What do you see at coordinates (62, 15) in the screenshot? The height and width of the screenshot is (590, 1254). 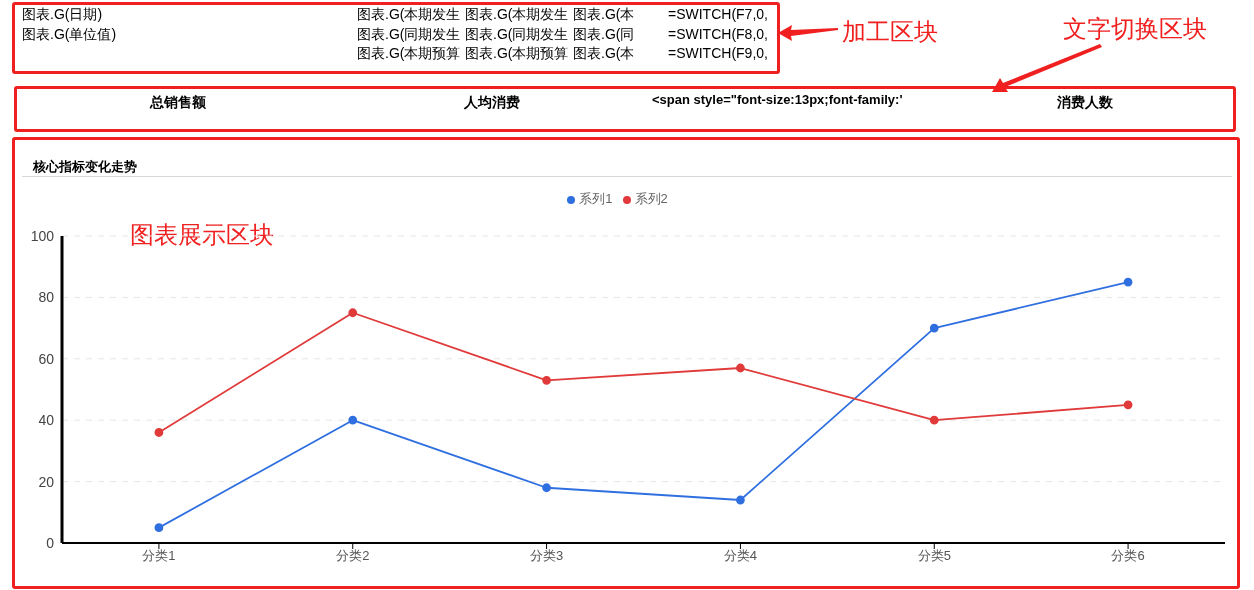 I see `text: 图表.G(日期)` at bounding box center [62, 15].